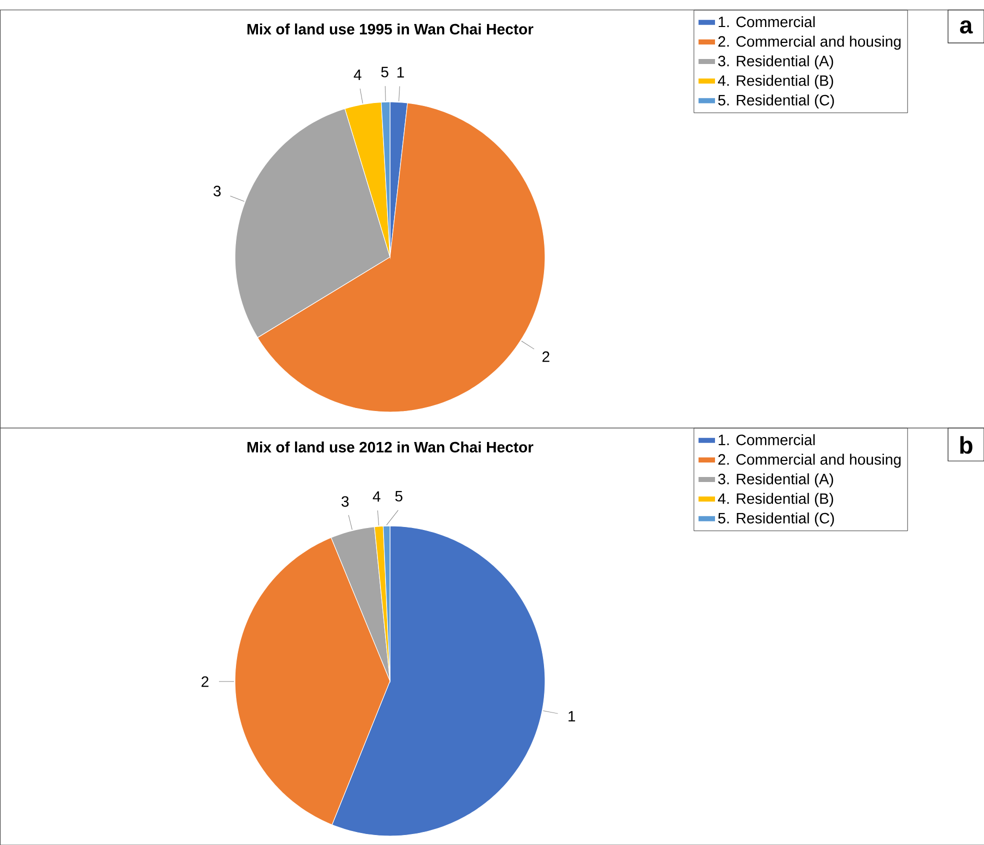 This screenshot has height=845, width=984. I want to click on text: Mix of land use 2012 in Wan Chai Hector, so click(391, 446).